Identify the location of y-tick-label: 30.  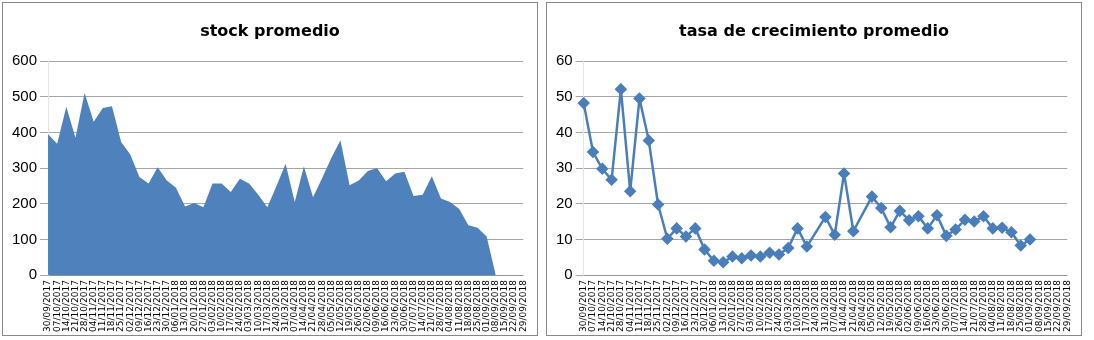
(564, 167).